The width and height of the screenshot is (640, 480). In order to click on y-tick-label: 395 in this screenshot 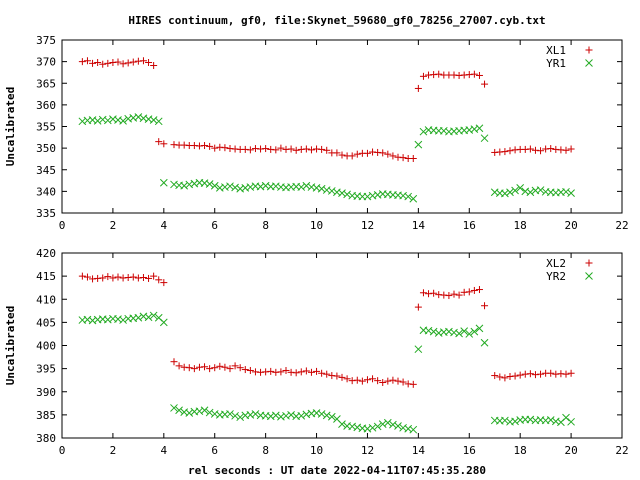, I will do `click(46, 369)`.